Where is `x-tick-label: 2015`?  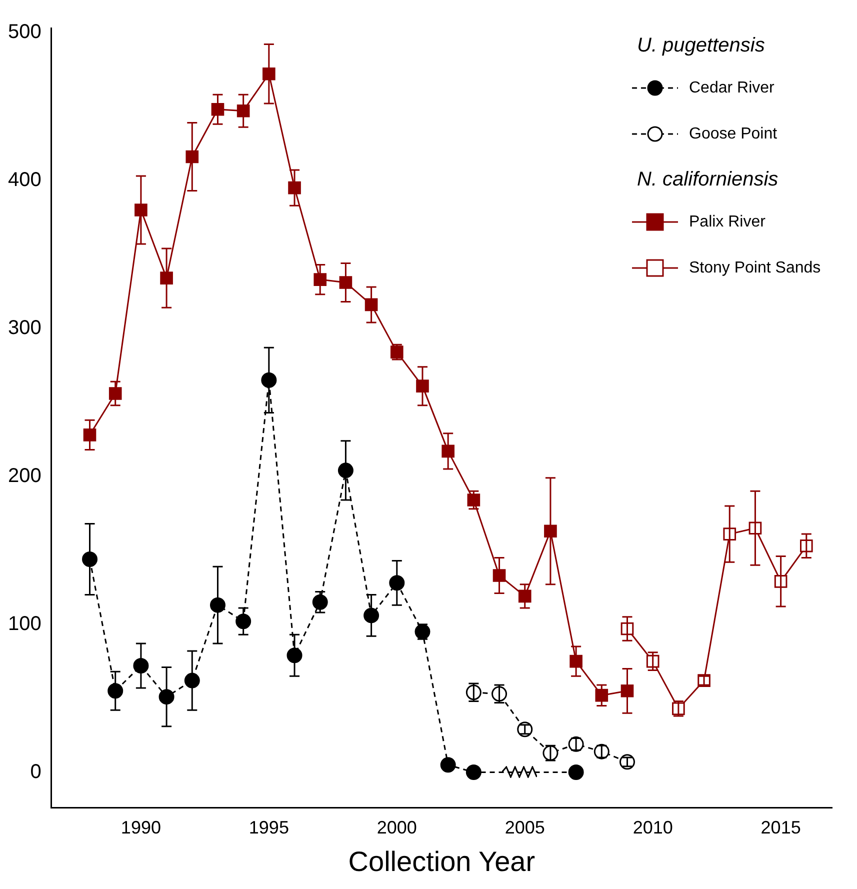
x-tick-label: 2015 is located at coordinates (780, 828).